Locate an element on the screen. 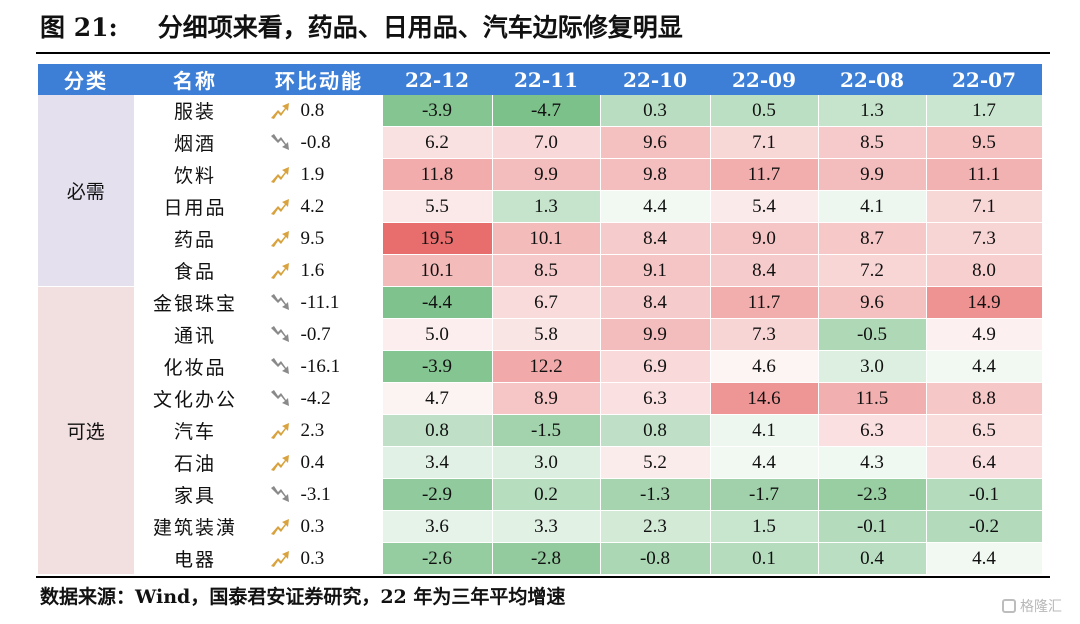  heatmap-cell: 11.7 is located at coordinates (764, 174).